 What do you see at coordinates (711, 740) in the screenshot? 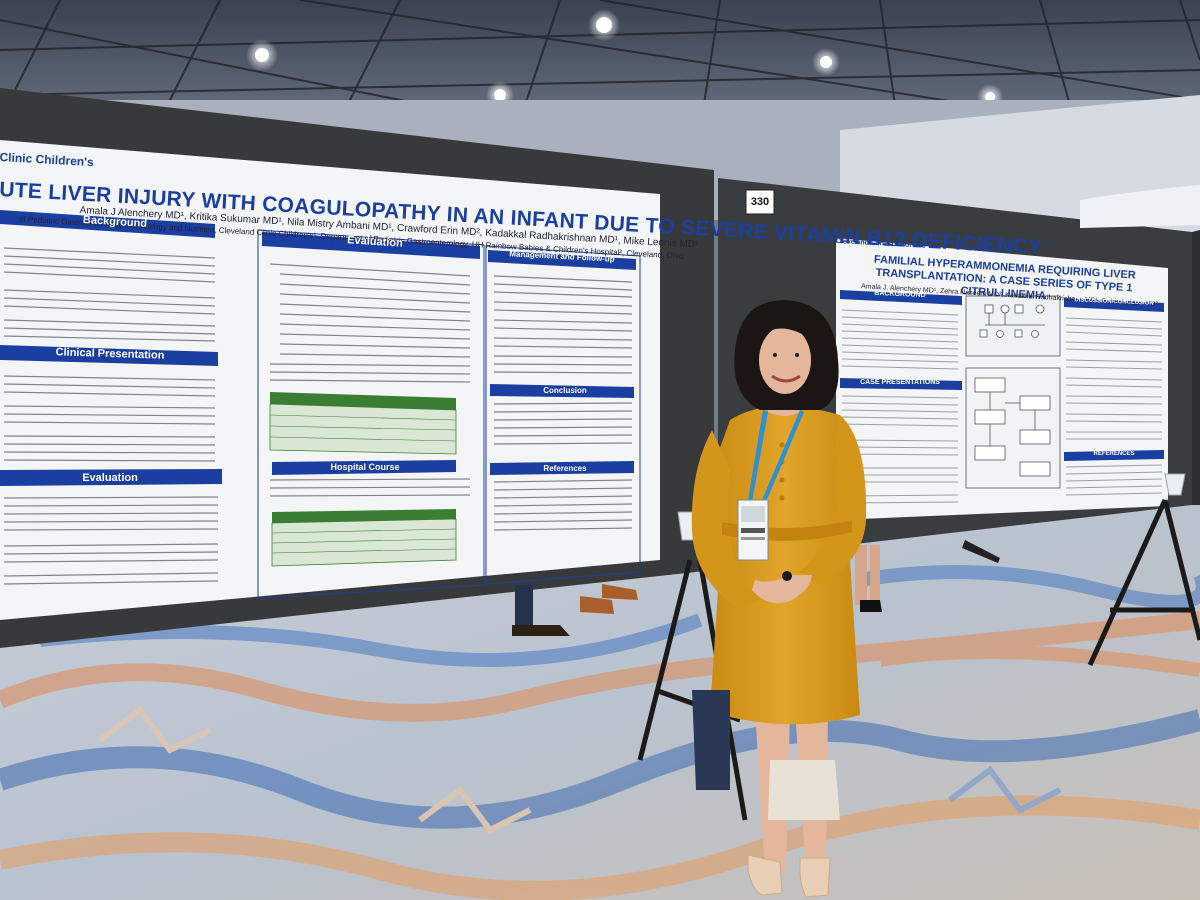
I see `handbag` at bounding box center [711, 740].